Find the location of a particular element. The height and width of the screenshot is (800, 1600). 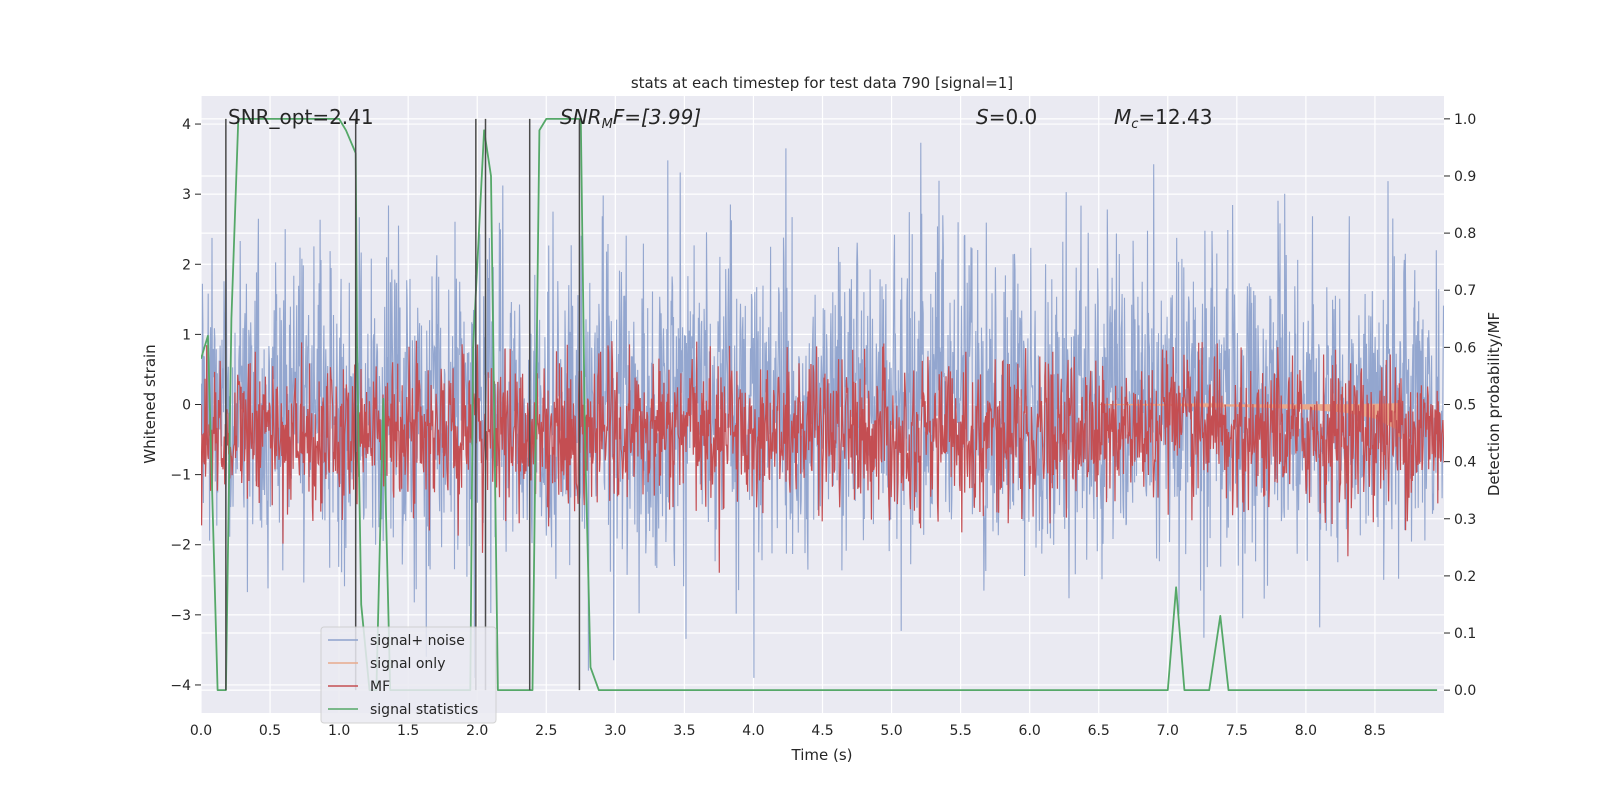

mc-symbol: M is located at coordinates (1122, 117).